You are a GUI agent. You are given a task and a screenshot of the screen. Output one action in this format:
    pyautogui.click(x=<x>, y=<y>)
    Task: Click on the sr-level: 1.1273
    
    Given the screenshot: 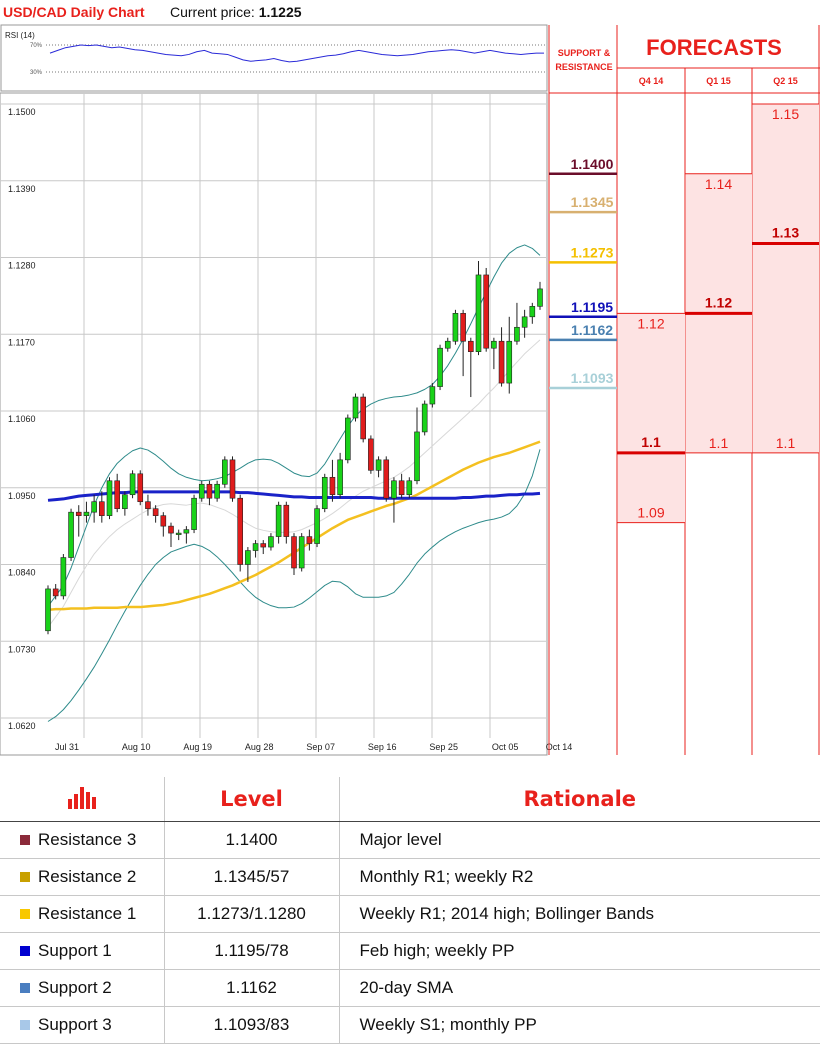 What is the action you would take?
    pyautogui.click(x=583, y=254)
    